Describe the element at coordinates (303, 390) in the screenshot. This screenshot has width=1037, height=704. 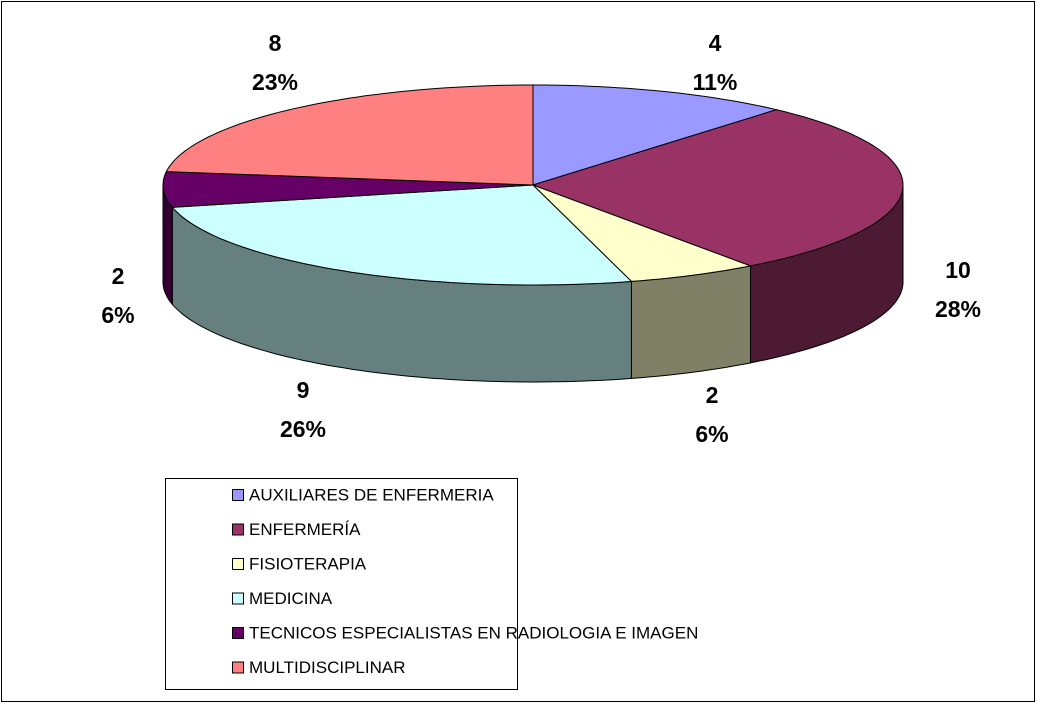
I see `data-label: 9` at that location.